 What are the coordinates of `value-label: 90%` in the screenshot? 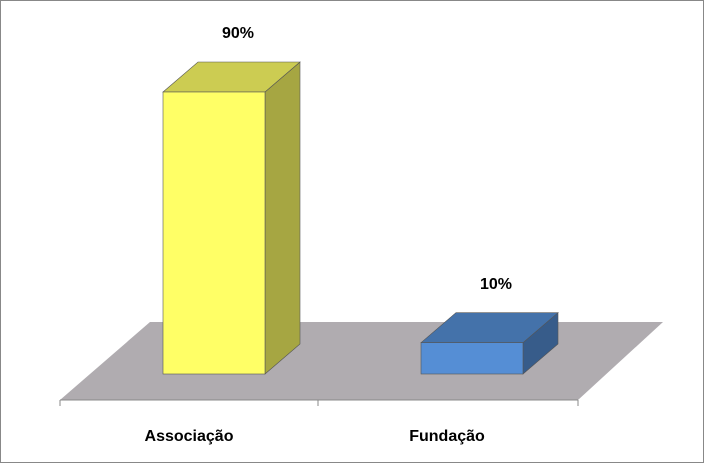 It's located at (238, 33).